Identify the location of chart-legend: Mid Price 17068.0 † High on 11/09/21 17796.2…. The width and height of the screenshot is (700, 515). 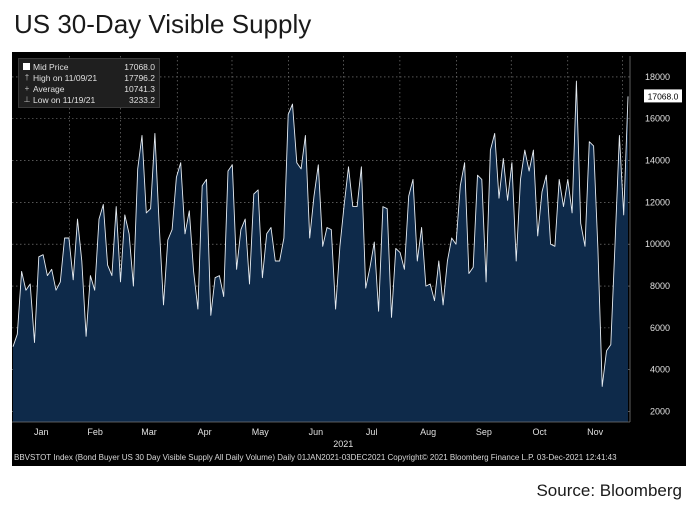
(89, 83).